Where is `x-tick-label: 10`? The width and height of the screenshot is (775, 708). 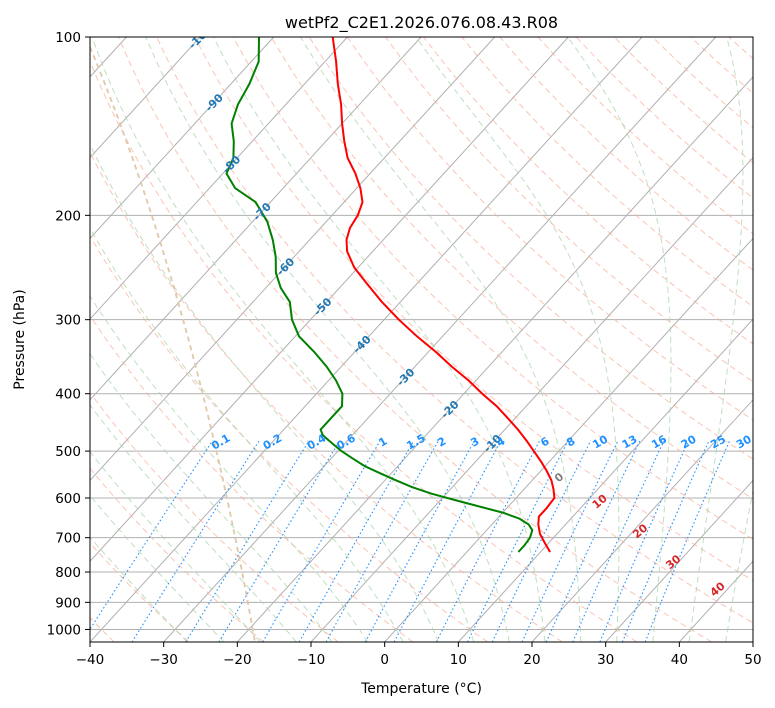
x-tick-label: 10 is located at coordinates (458, 660).